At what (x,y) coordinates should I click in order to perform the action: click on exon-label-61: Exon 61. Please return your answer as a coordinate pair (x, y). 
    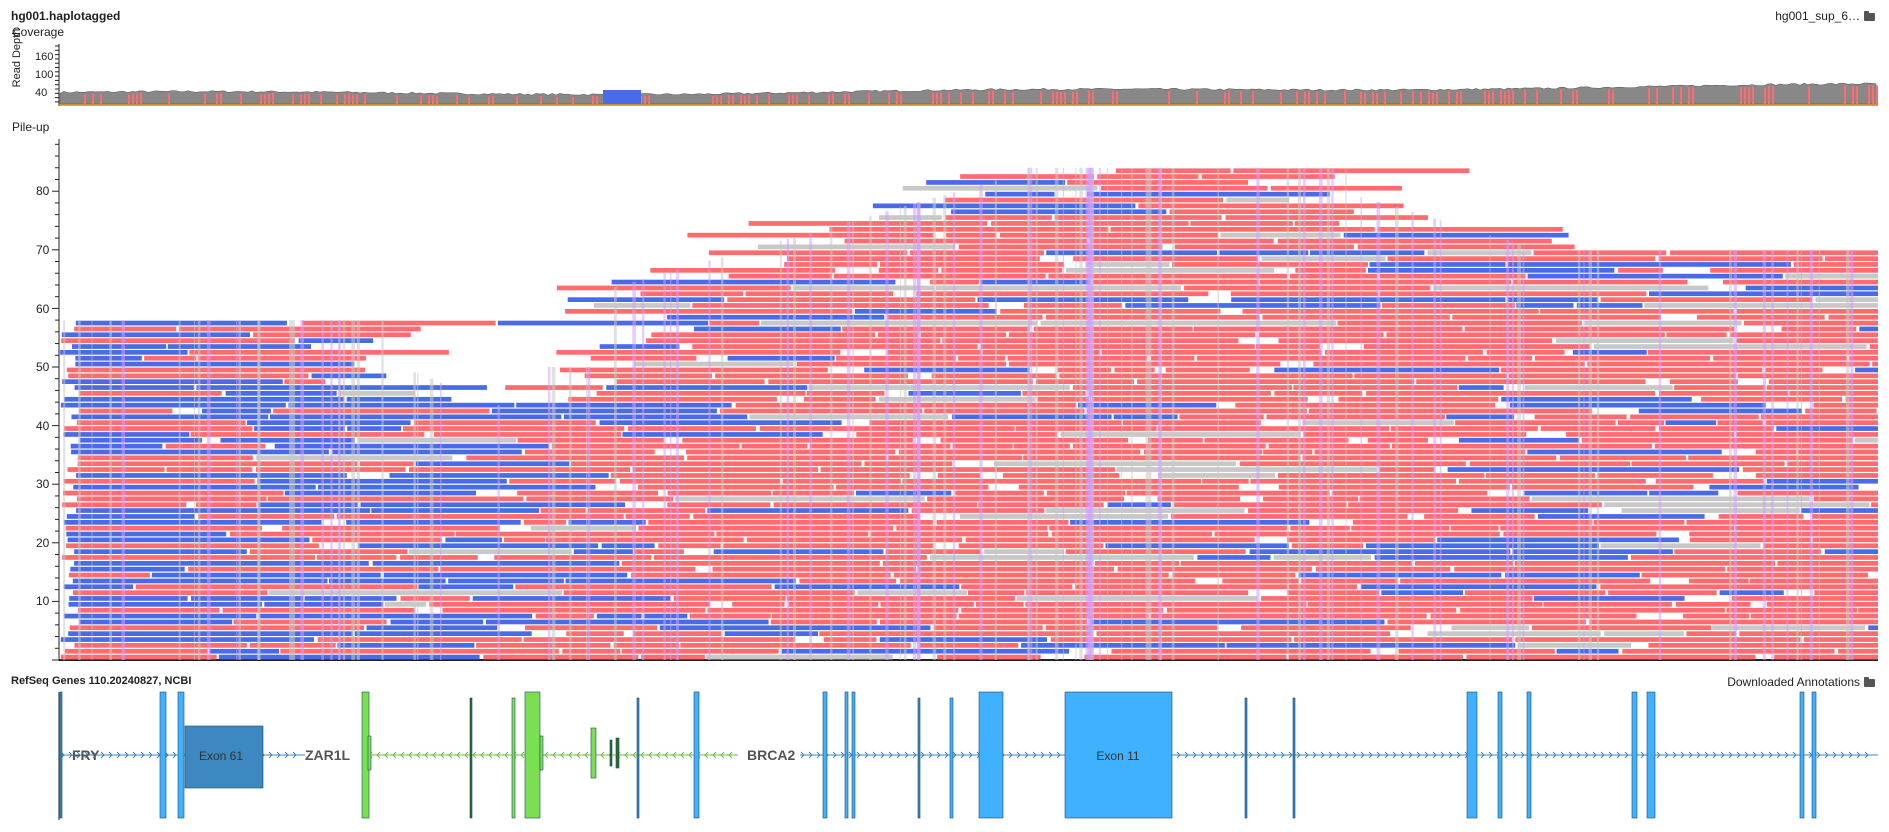
    Looking at the image, I should click on (221, 756).